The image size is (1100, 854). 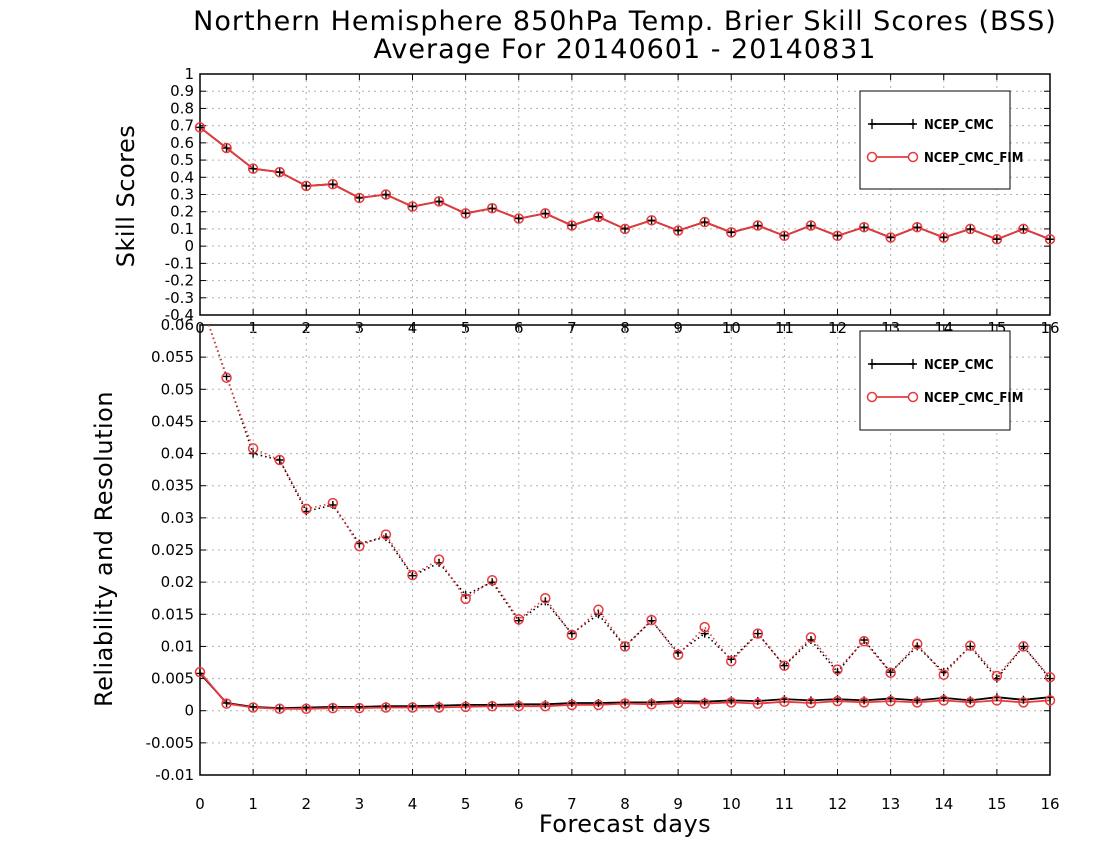 What do you see at coordinates (172, 486) in the screenshot?
I see `bottom-y-tick-label: 0.035` at bounding box center [172, 486].